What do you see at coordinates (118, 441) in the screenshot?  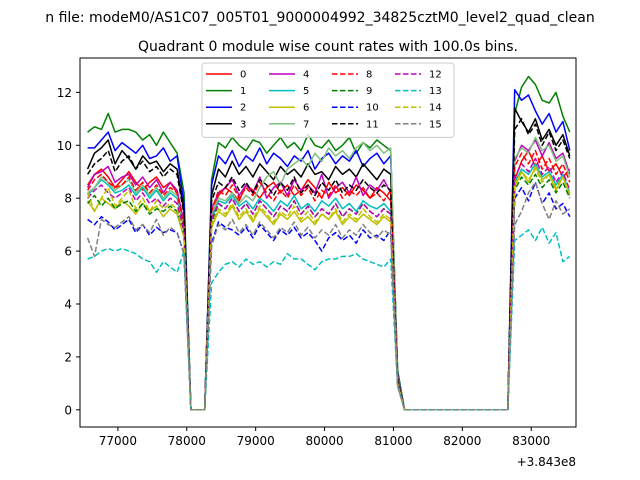 I see `x-tick-label: 77000` at bounding box center [118, 441].